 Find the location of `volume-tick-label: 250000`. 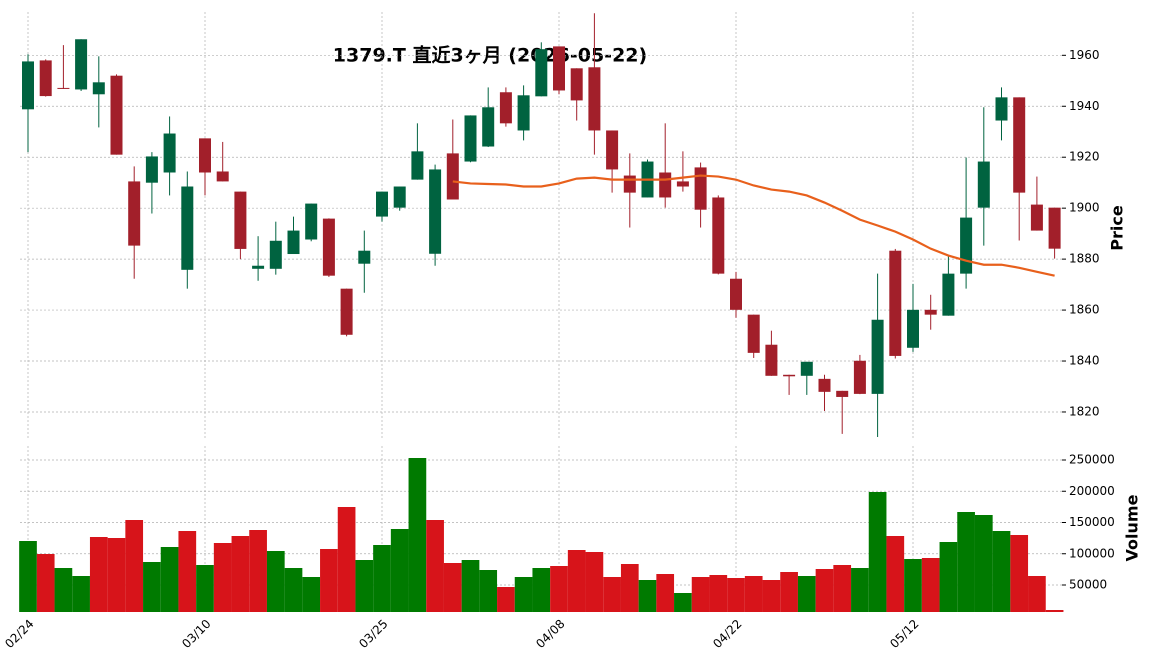

volume-tick-label: 250000 is located at coordinates (1092, 460).